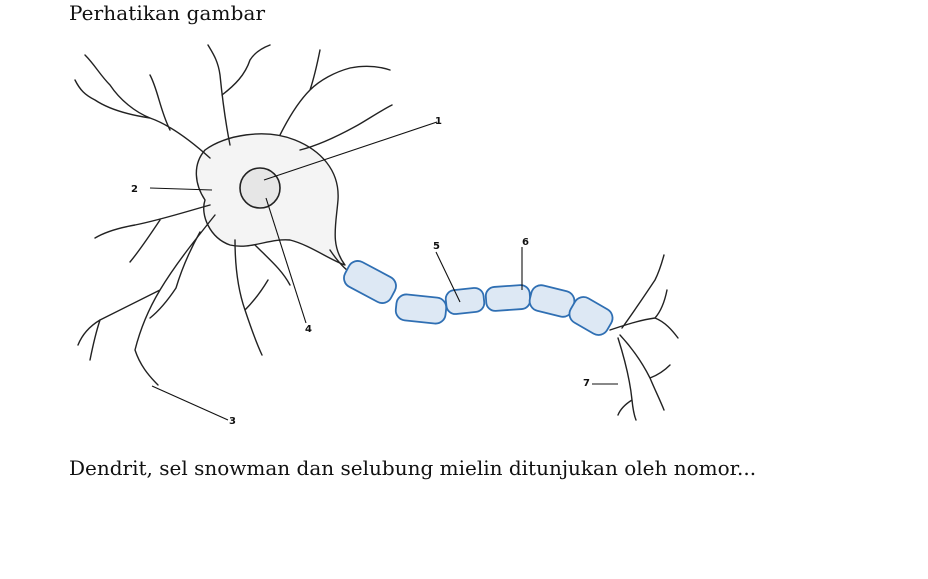 Image resolution: width=928 pixels, height=579 pixels. I want to click on page-heading: Perhatikan gambar, so click(167, 13).